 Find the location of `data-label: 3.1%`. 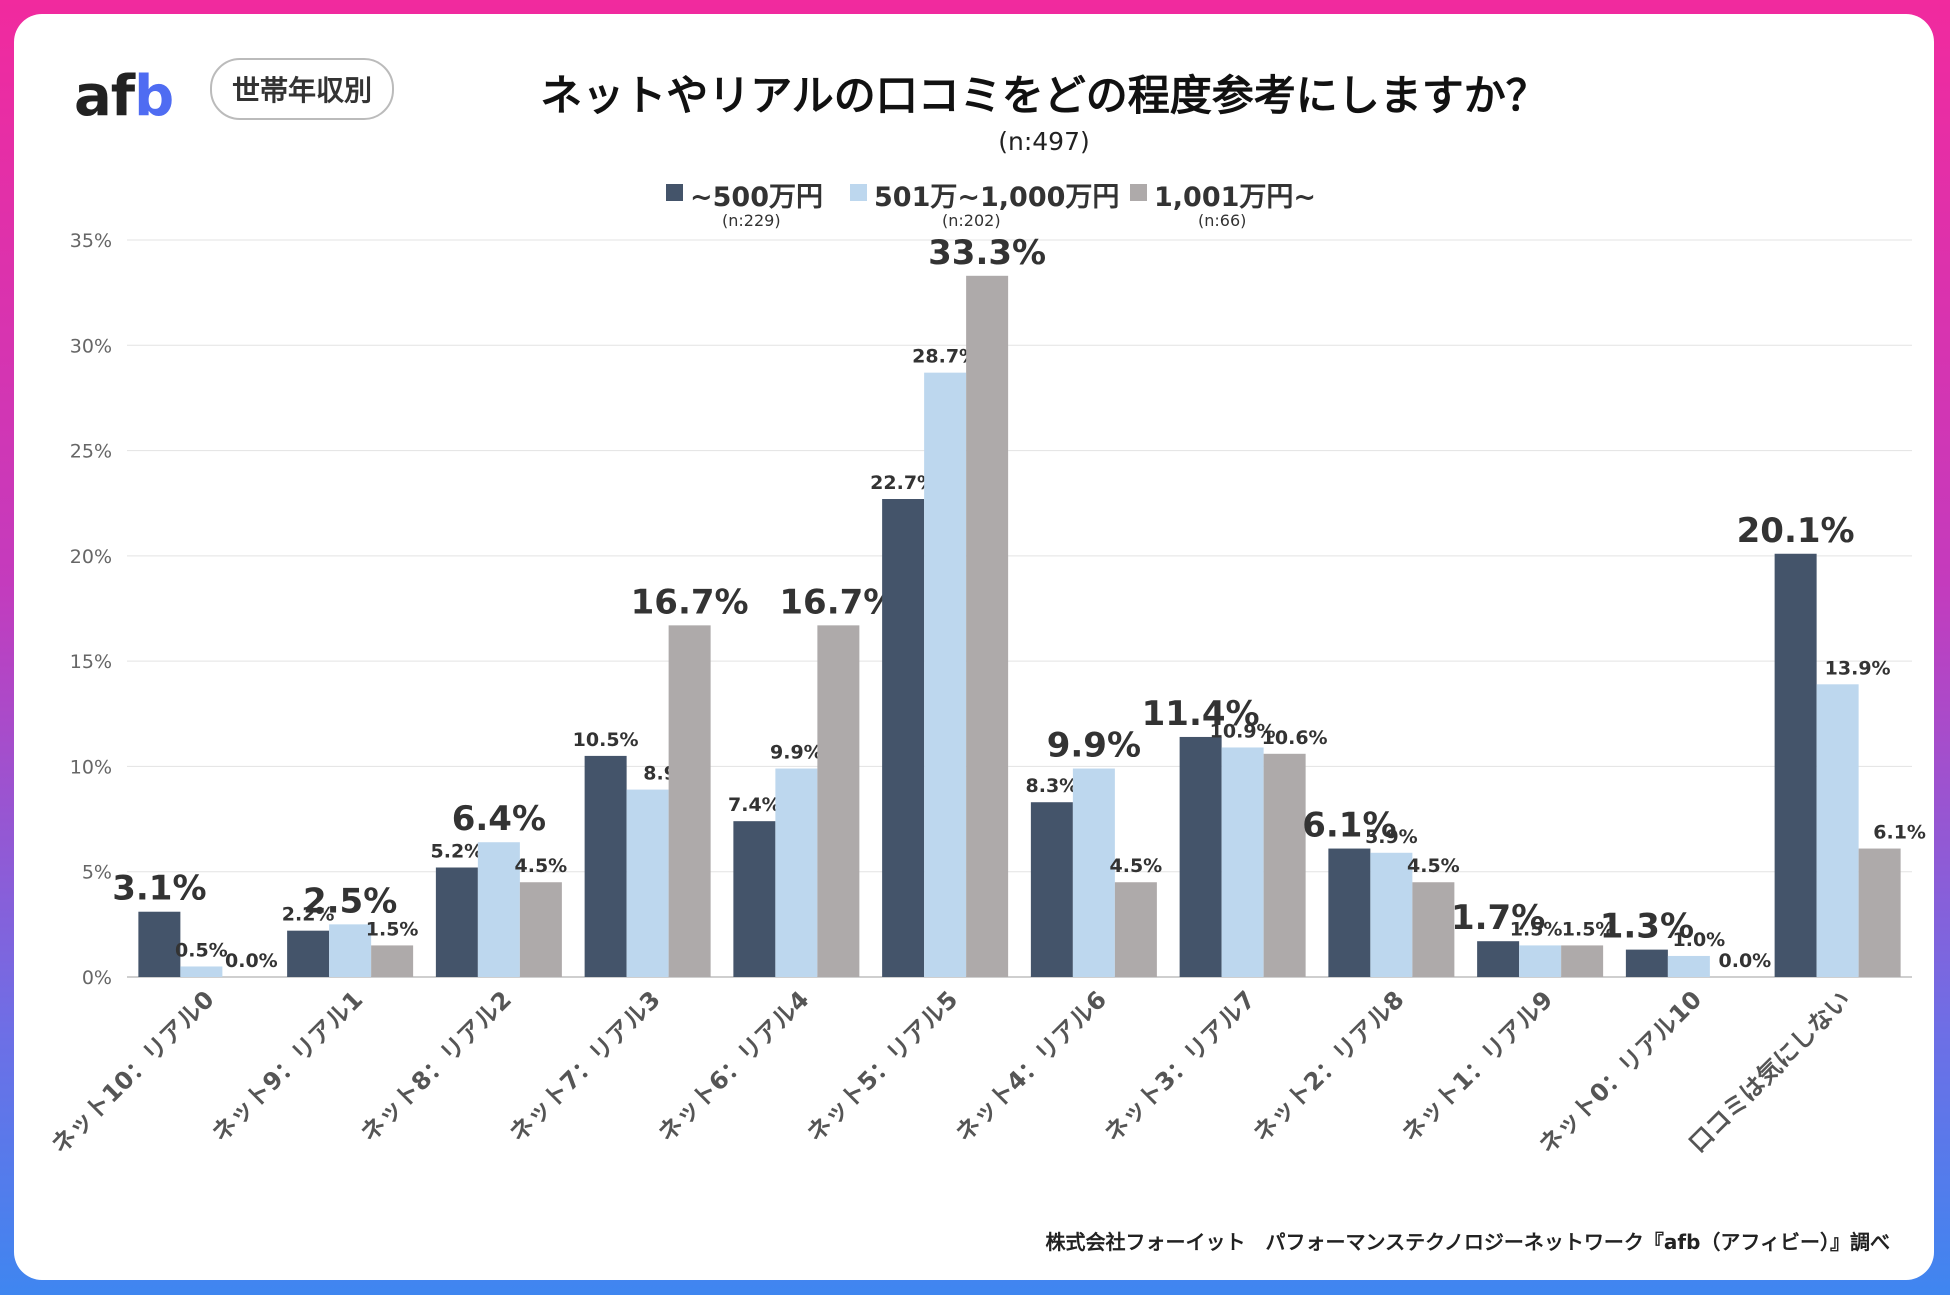

data-label: 3.1% is located at coordinates (159, 889).